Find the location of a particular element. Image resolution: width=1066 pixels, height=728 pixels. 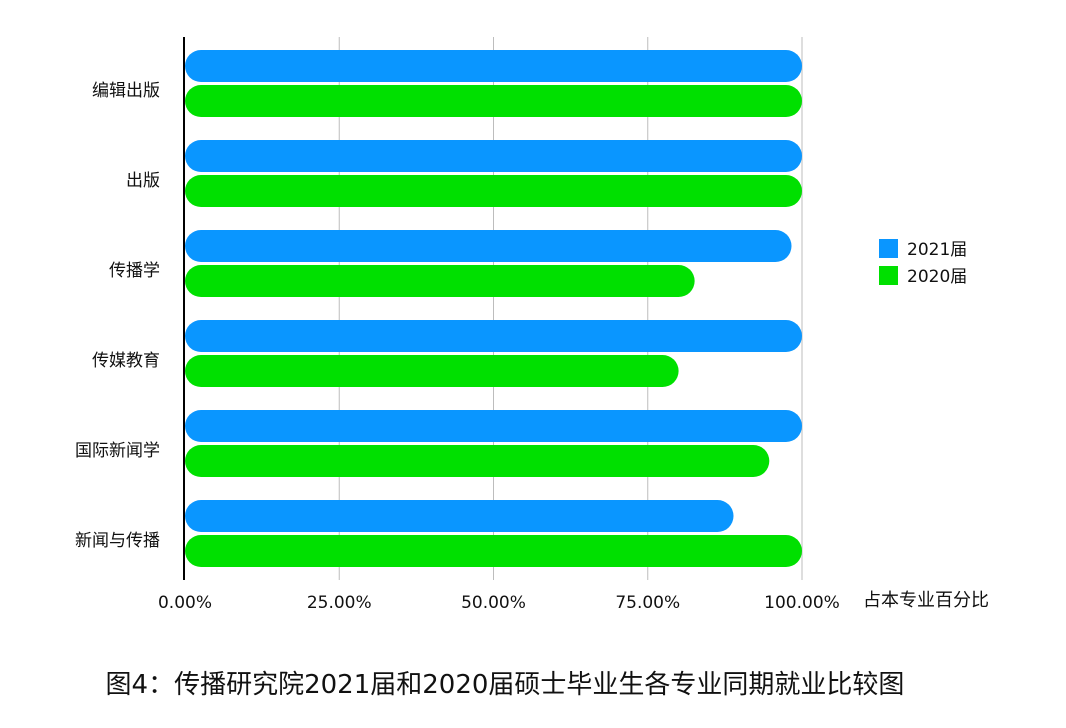

category-label: 编辑出版 is located at coordinates (126, 91).